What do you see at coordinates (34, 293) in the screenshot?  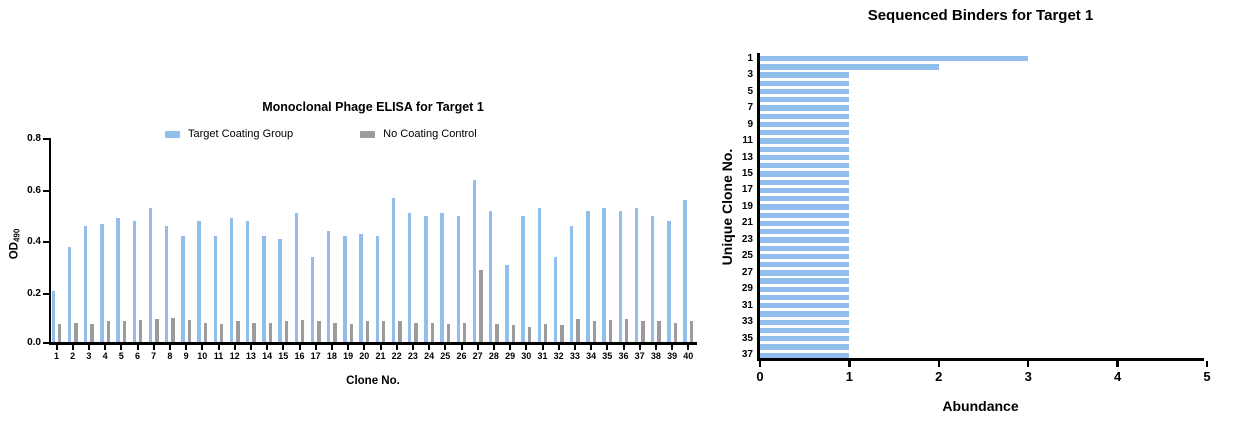 I see `elisa-y-tick-label: 0.2` at bounding box center [34, 293].